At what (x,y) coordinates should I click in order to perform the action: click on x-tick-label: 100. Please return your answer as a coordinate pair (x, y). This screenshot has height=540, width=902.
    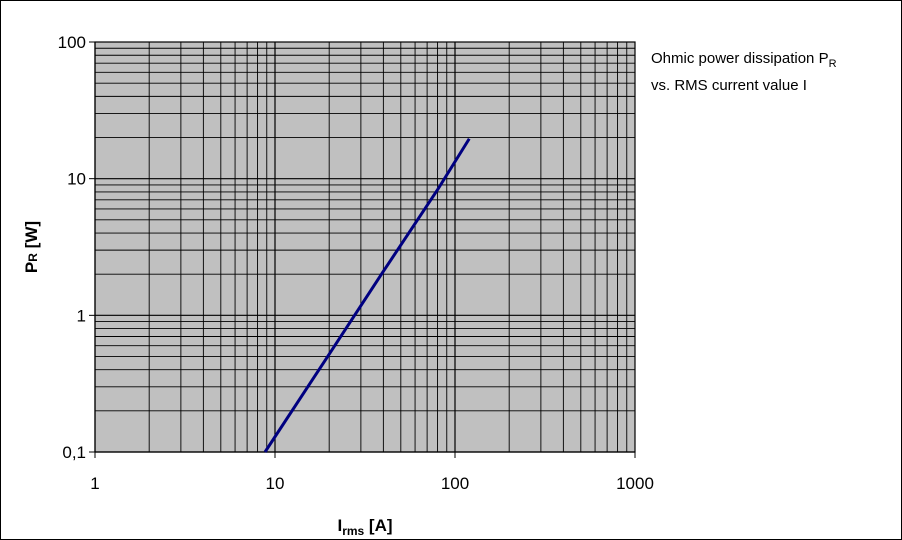
    Looking at the image, I should click on (455, 483).